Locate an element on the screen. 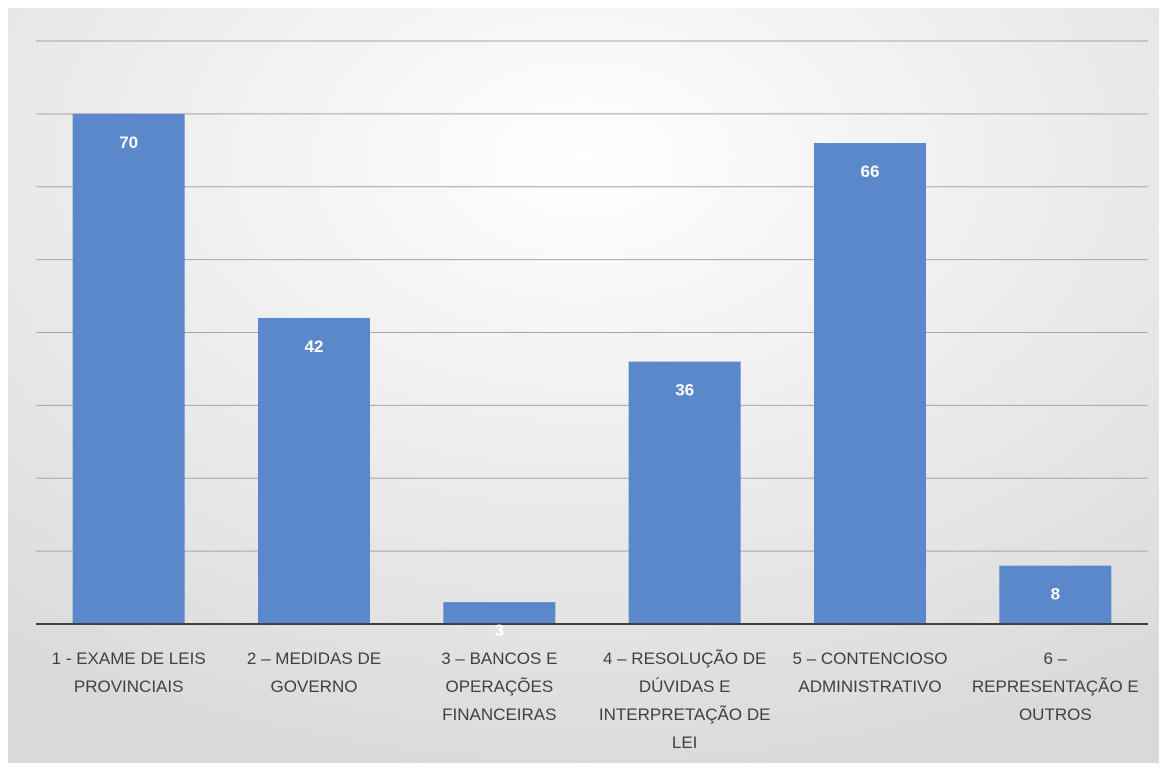 This screenshot has height=771, width=1167. data-label: 8 is located at coordinates (1055, 594).